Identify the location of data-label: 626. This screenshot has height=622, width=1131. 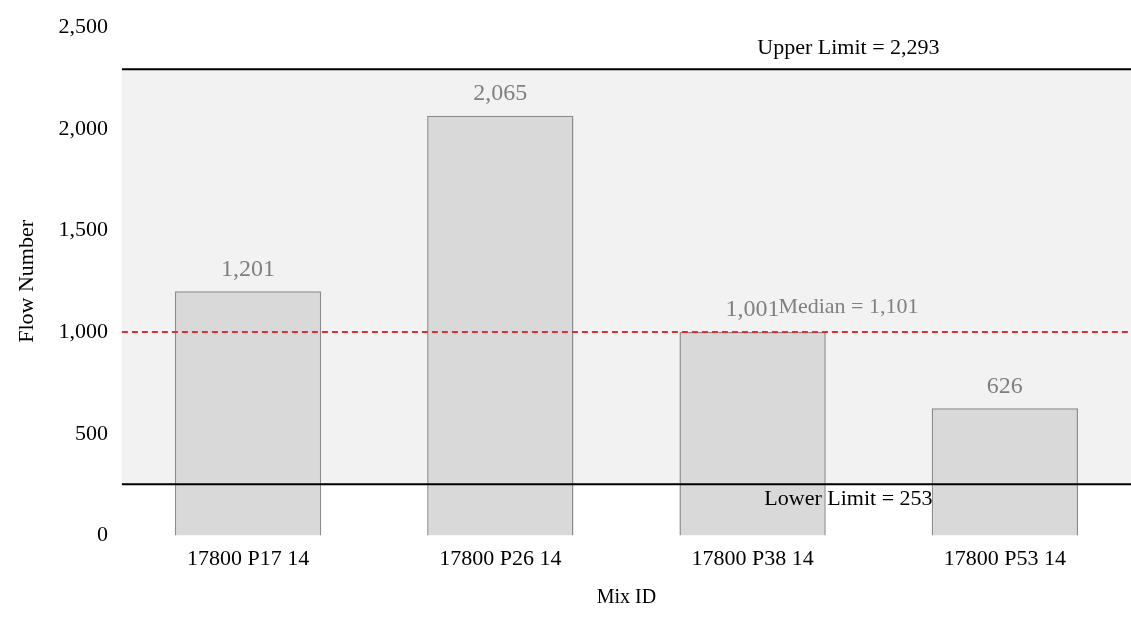
(1004, 384).